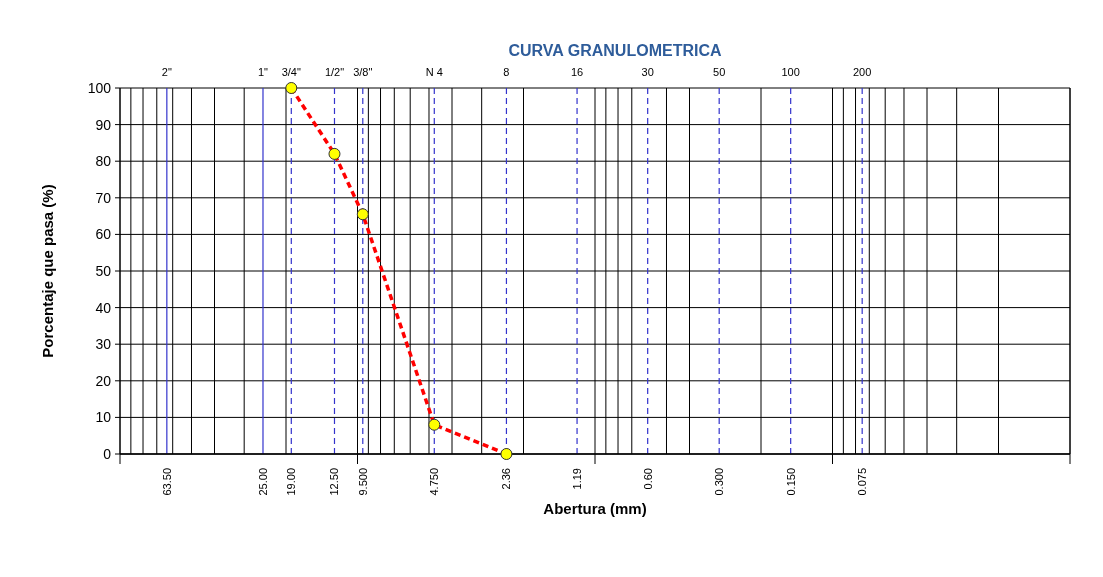  I want to click on text: 8, so click(506, 72).